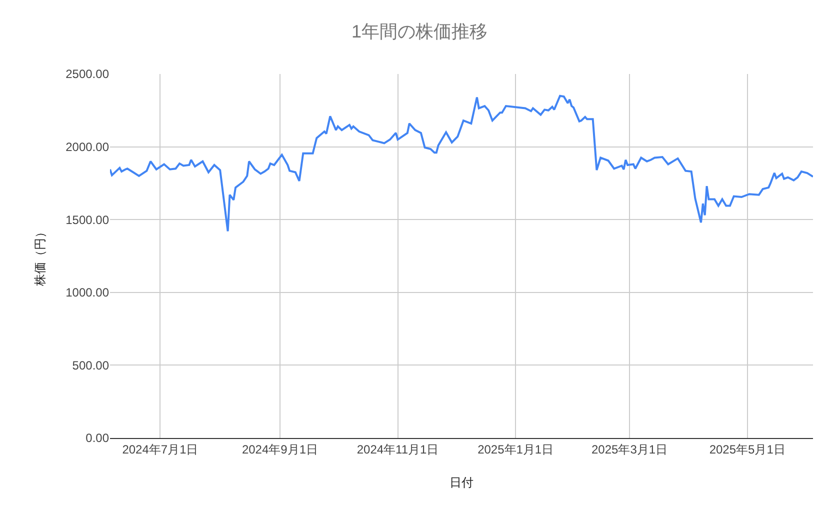 The height and width of the screenshot is (519, 839). Describe the element at coordinates (516, 449) in the screenshot. I see `x-tick-label: 2025年1月1日` at that location.